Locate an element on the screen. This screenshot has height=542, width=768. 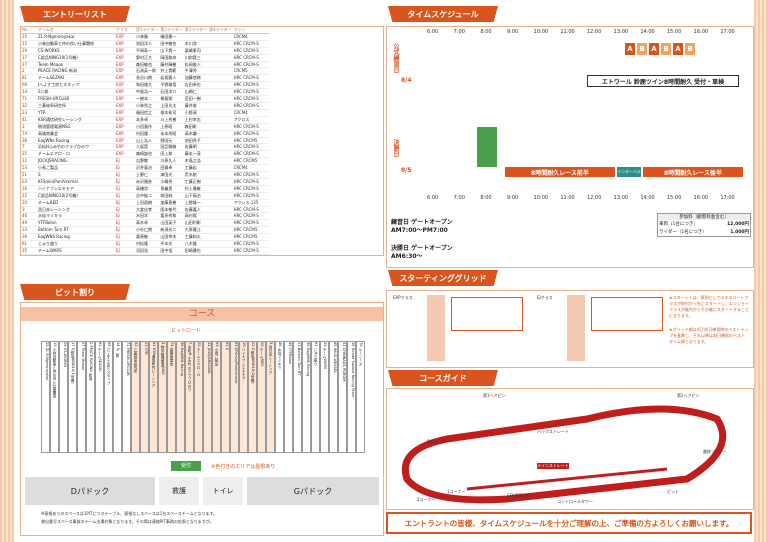
table-cell: 工藤岩 is located at coordinates (196, 168).